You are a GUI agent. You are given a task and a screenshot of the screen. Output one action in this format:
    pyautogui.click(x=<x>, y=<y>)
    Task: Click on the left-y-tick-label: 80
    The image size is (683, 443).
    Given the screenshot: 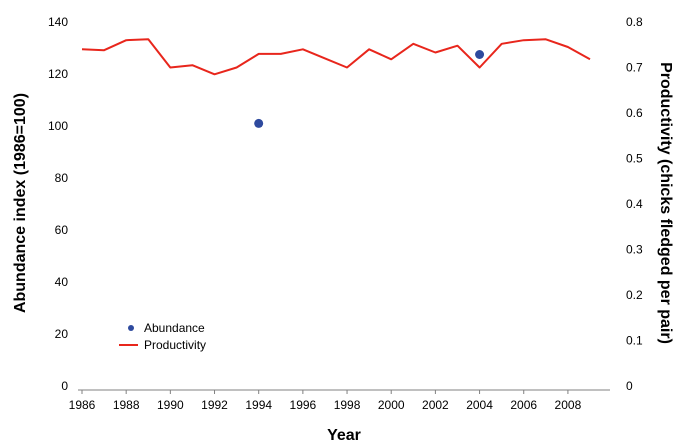 What is the action you would take?
    pyautogui.click(x=62, y=178)
    